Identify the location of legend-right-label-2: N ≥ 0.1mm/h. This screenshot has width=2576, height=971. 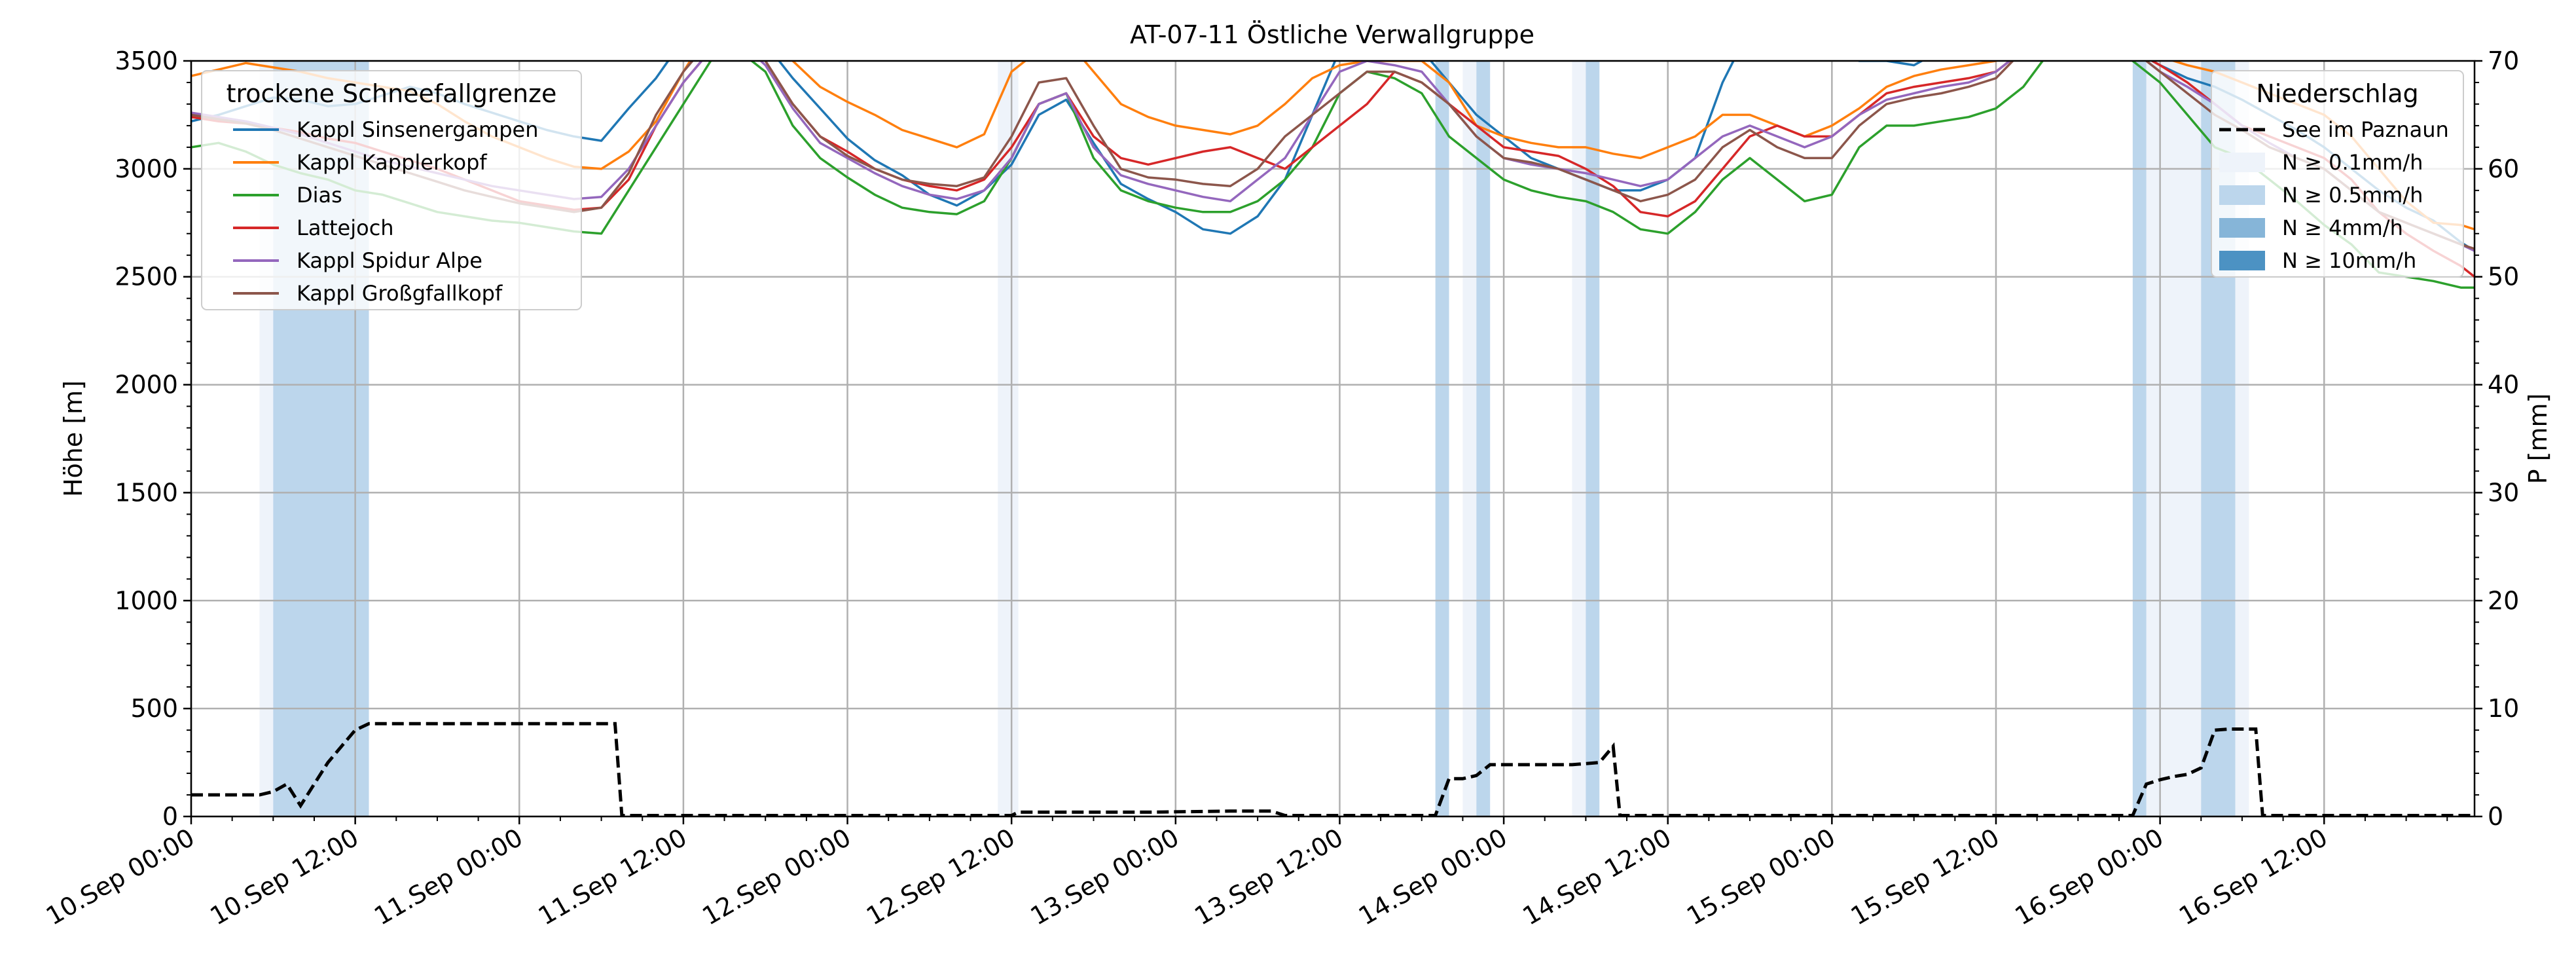
(2352, 162).